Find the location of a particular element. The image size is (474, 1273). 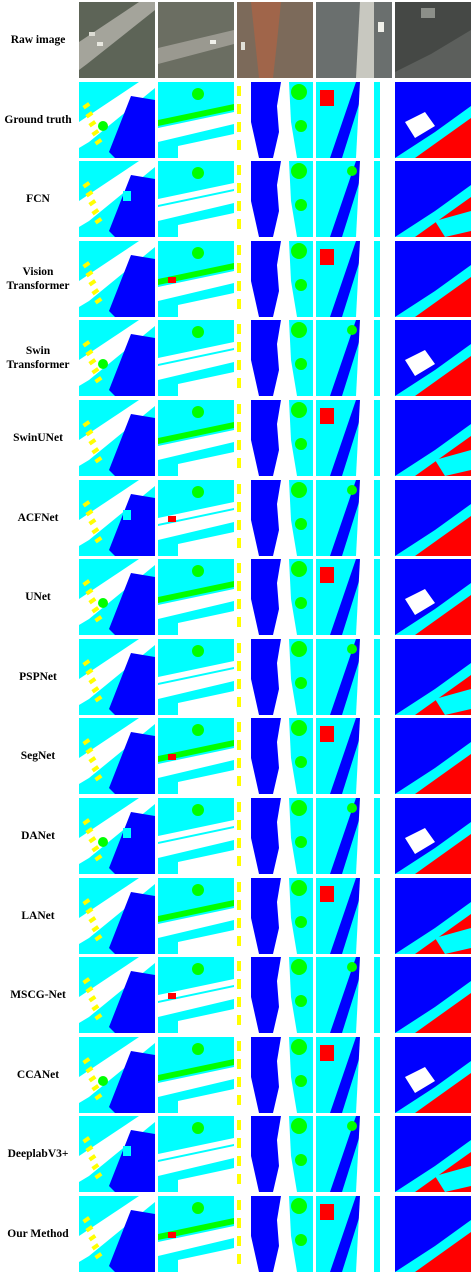

row-ccanet: CCANet is located at coordinates (237, 1075).